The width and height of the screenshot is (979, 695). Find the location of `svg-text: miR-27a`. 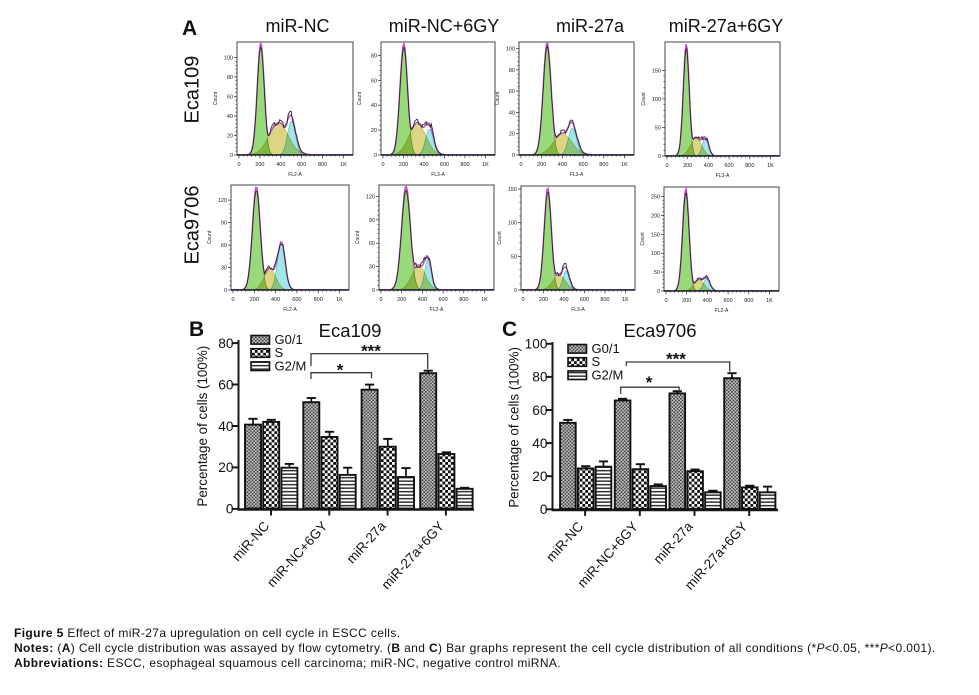

svg-text: miR-27a is located at coordinates (673, 543).